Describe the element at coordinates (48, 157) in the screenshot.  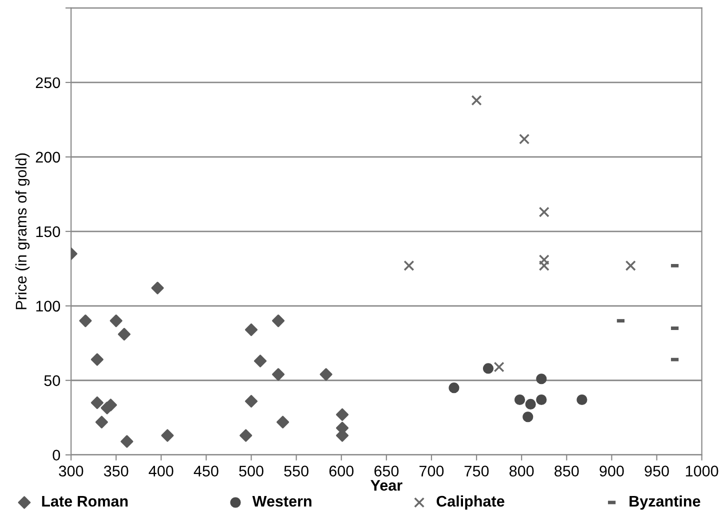
I see `y-tick-label: 200` at that location.